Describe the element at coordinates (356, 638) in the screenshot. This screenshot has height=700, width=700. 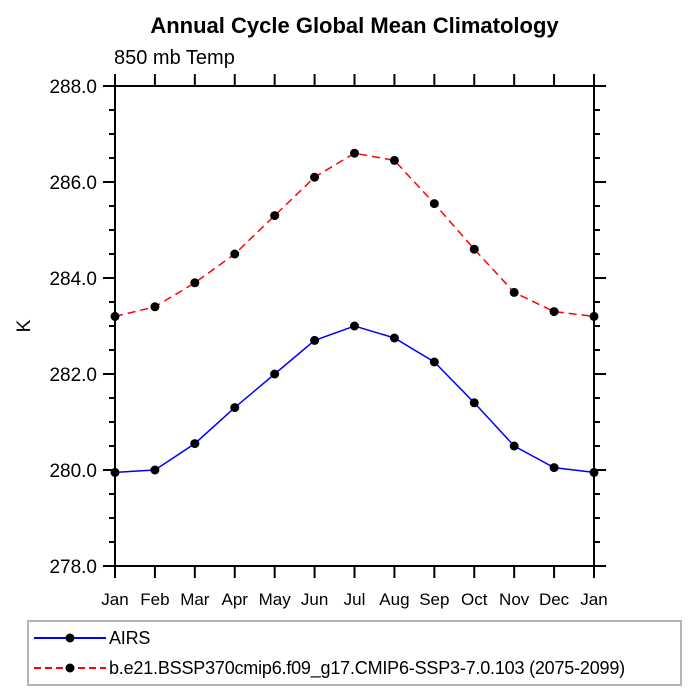
I see `legend-item-airs: AIRS` at that location.